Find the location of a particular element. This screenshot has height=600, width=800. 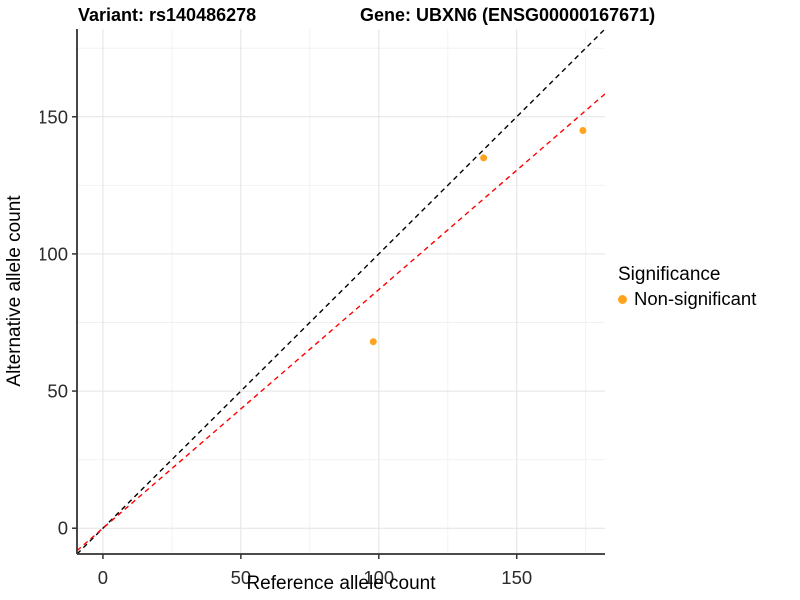

x-tick-label: 100 is located at coordinates (378, 575).